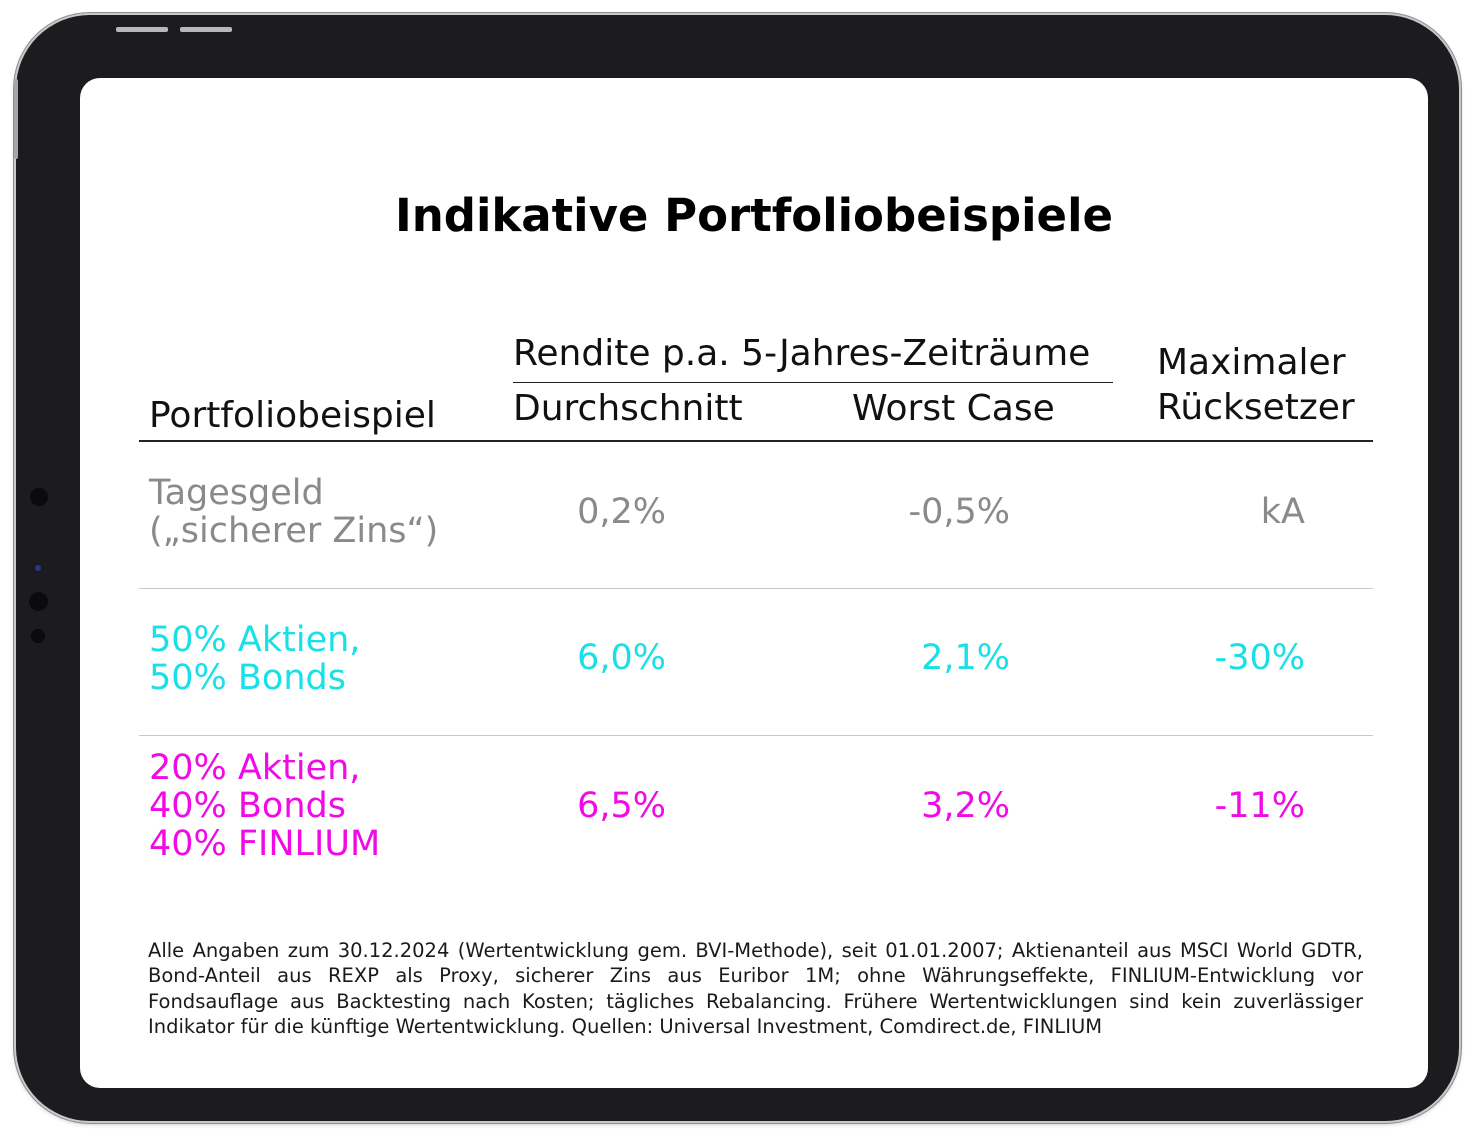  I want to click on header-drawdown-line2: Rücksetzer, so click(1256, 407).